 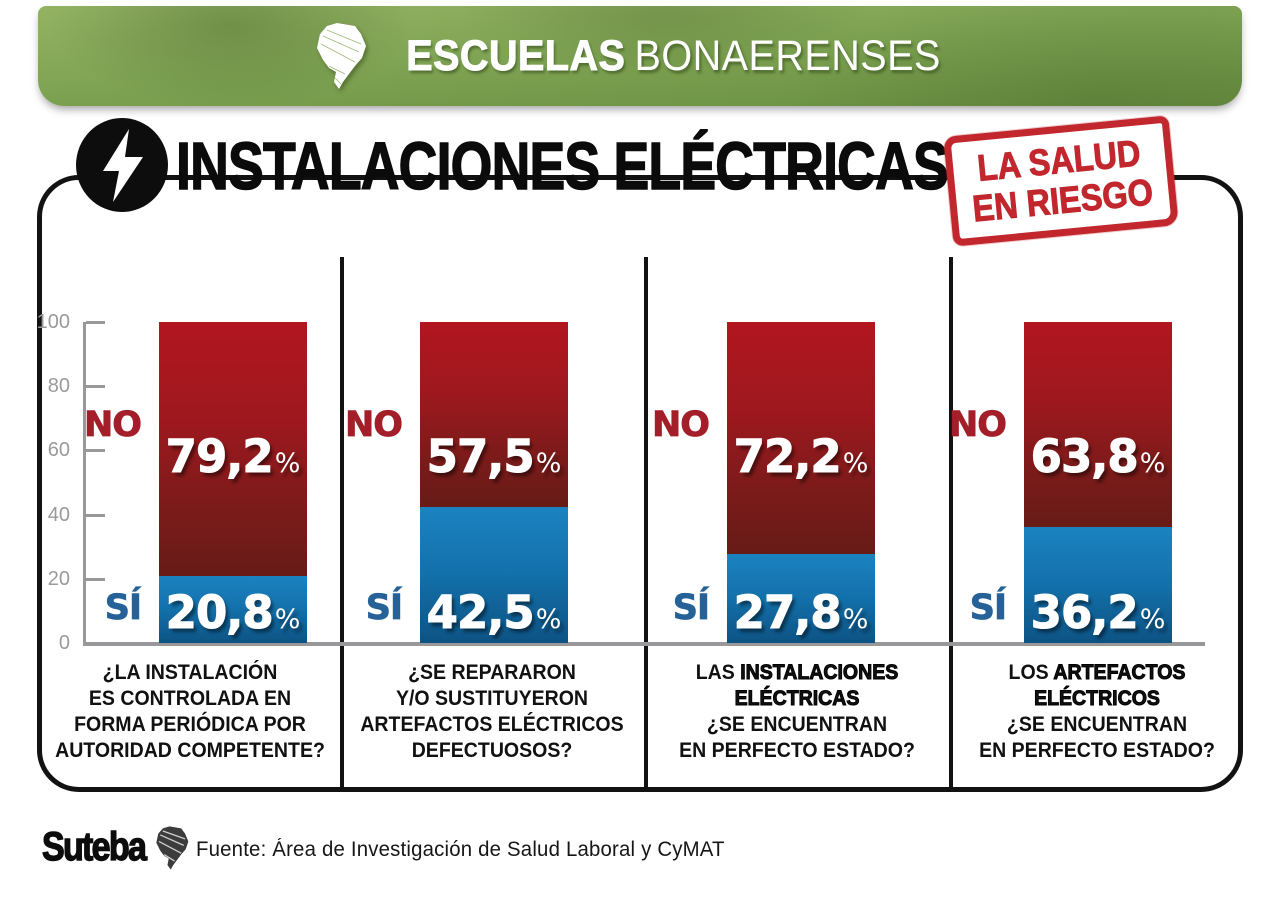 What do you see at coordinates (494, 613) in the screenshot?
I see `si-value: 42,5%` at bounding box center [494, 613].